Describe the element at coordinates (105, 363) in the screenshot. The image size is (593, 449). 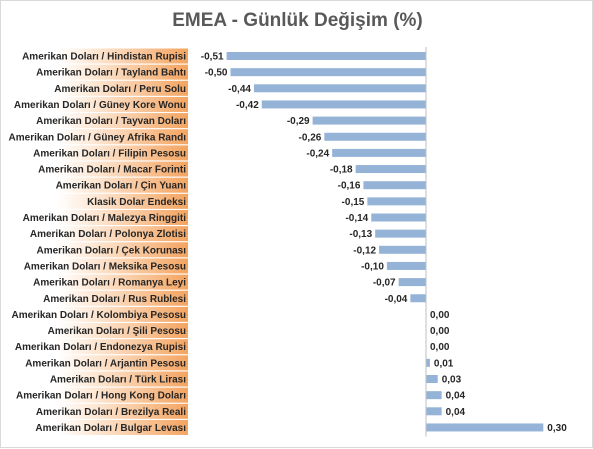
I see `category-label: Amerikan Doları / Arjantin Pesosu` at that location.